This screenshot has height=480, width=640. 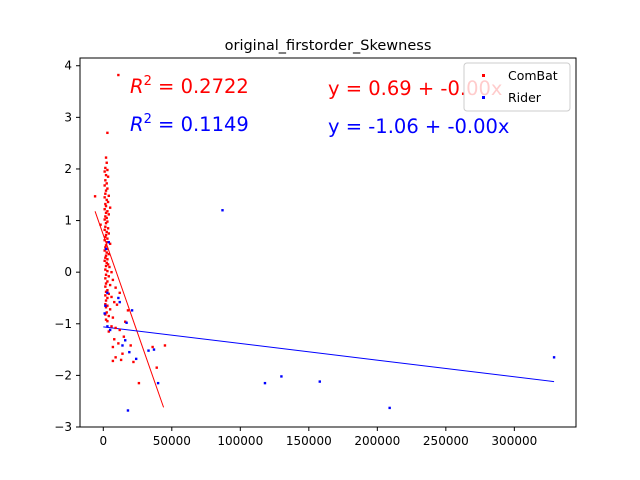 I want to click on y-tick-label: 1, so click(x=68, y=221).